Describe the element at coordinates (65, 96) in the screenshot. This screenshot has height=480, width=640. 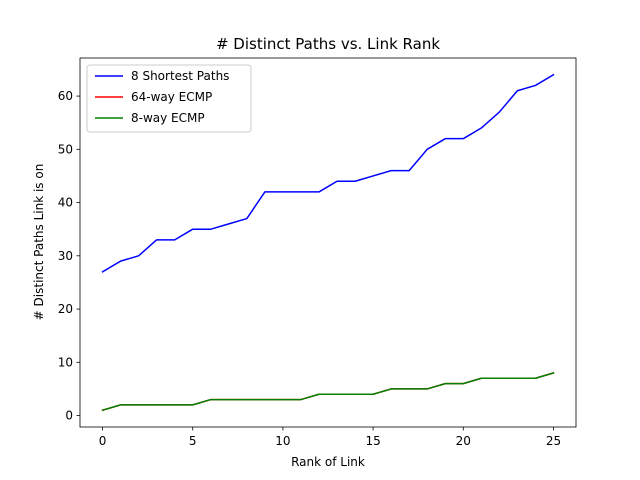
I see `y-tick-label: 60` at that location.